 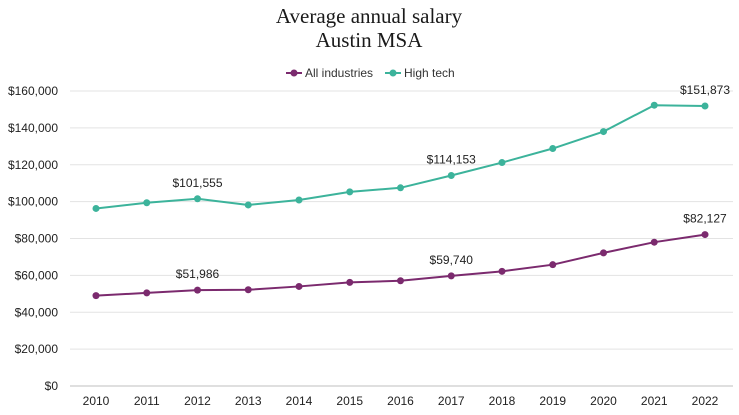 What do you see at coordinates (37, 349) in the screenshot?
I see `y-tick-label: $20,000` at bounding box center [37, 349].